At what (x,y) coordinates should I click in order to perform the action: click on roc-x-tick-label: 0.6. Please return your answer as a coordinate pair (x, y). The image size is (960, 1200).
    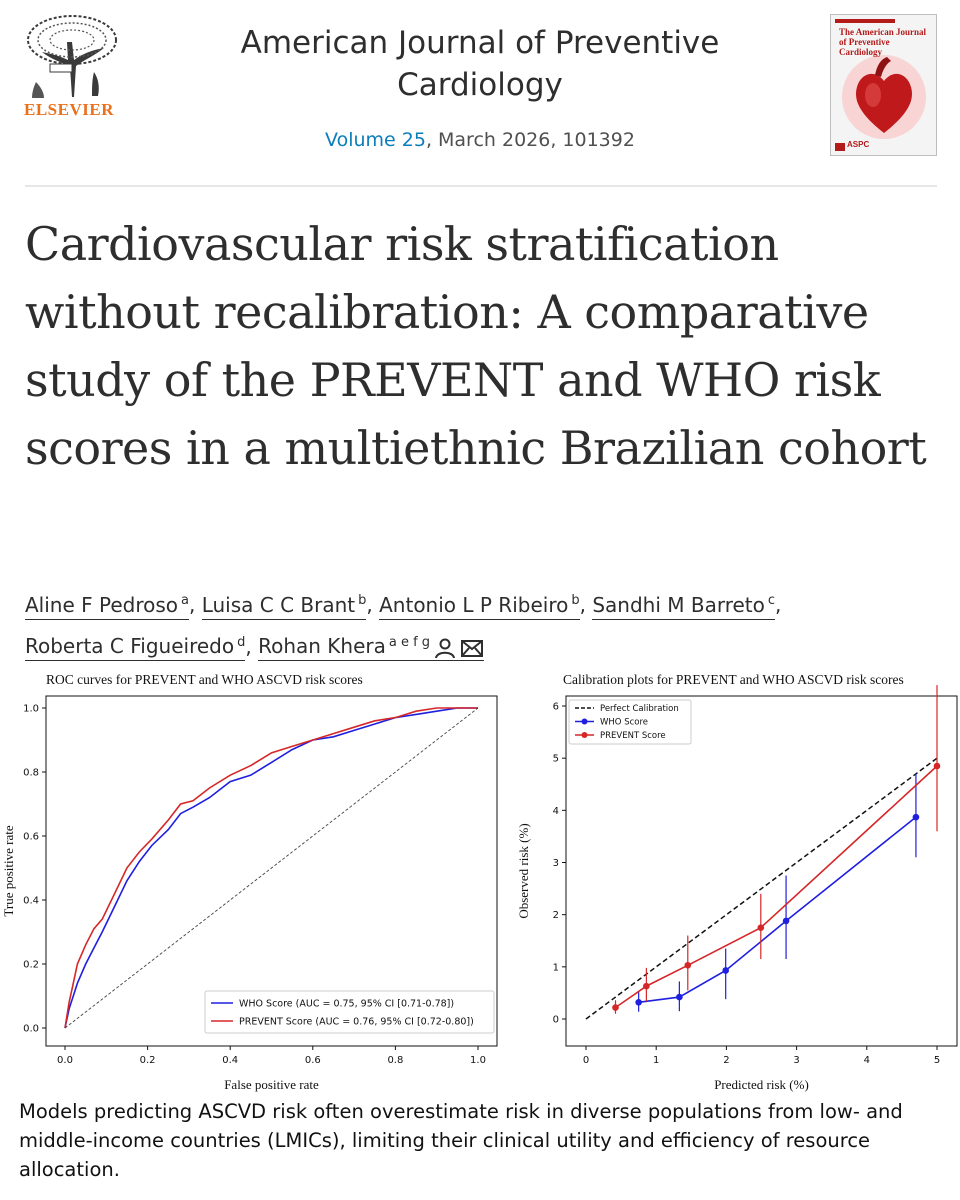
    Looking at the image, I should click on (313, 1060).